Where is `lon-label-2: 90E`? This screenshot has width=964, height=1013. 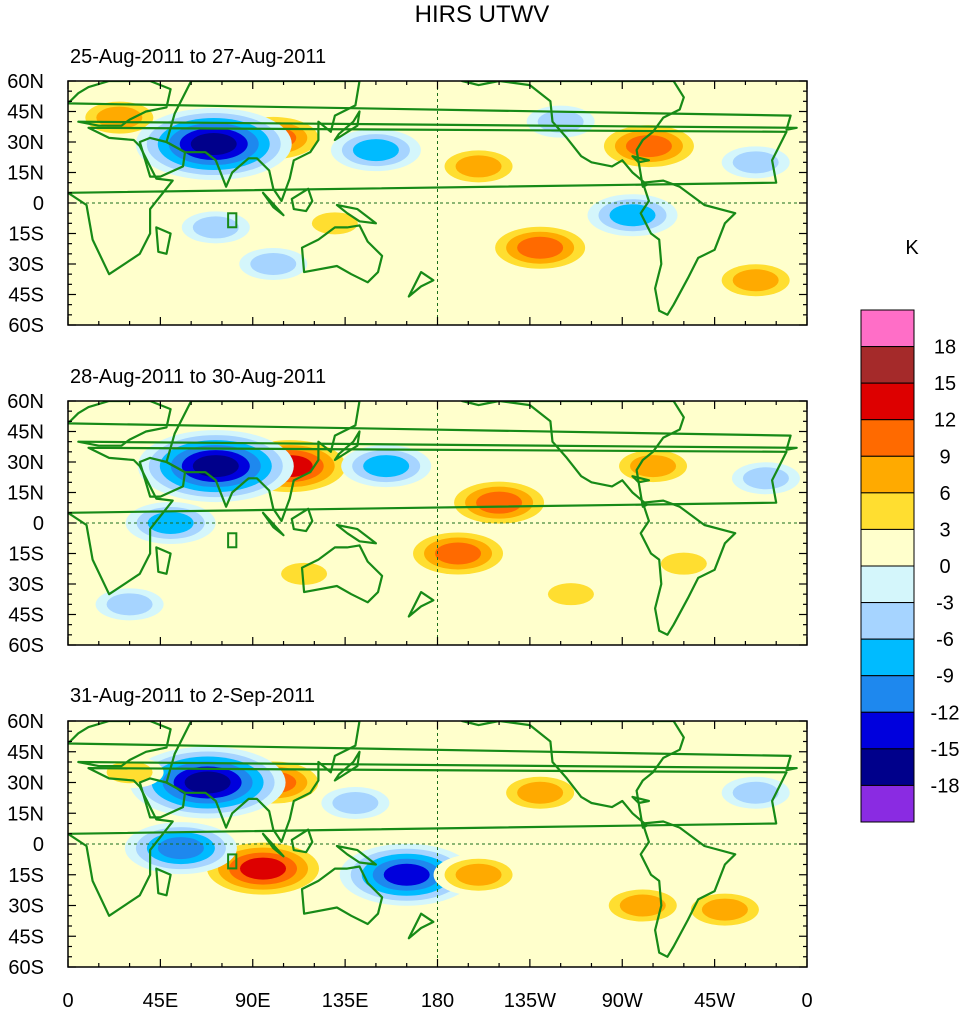 lon-label-2: 90E is located at coordinates (253, 1001).